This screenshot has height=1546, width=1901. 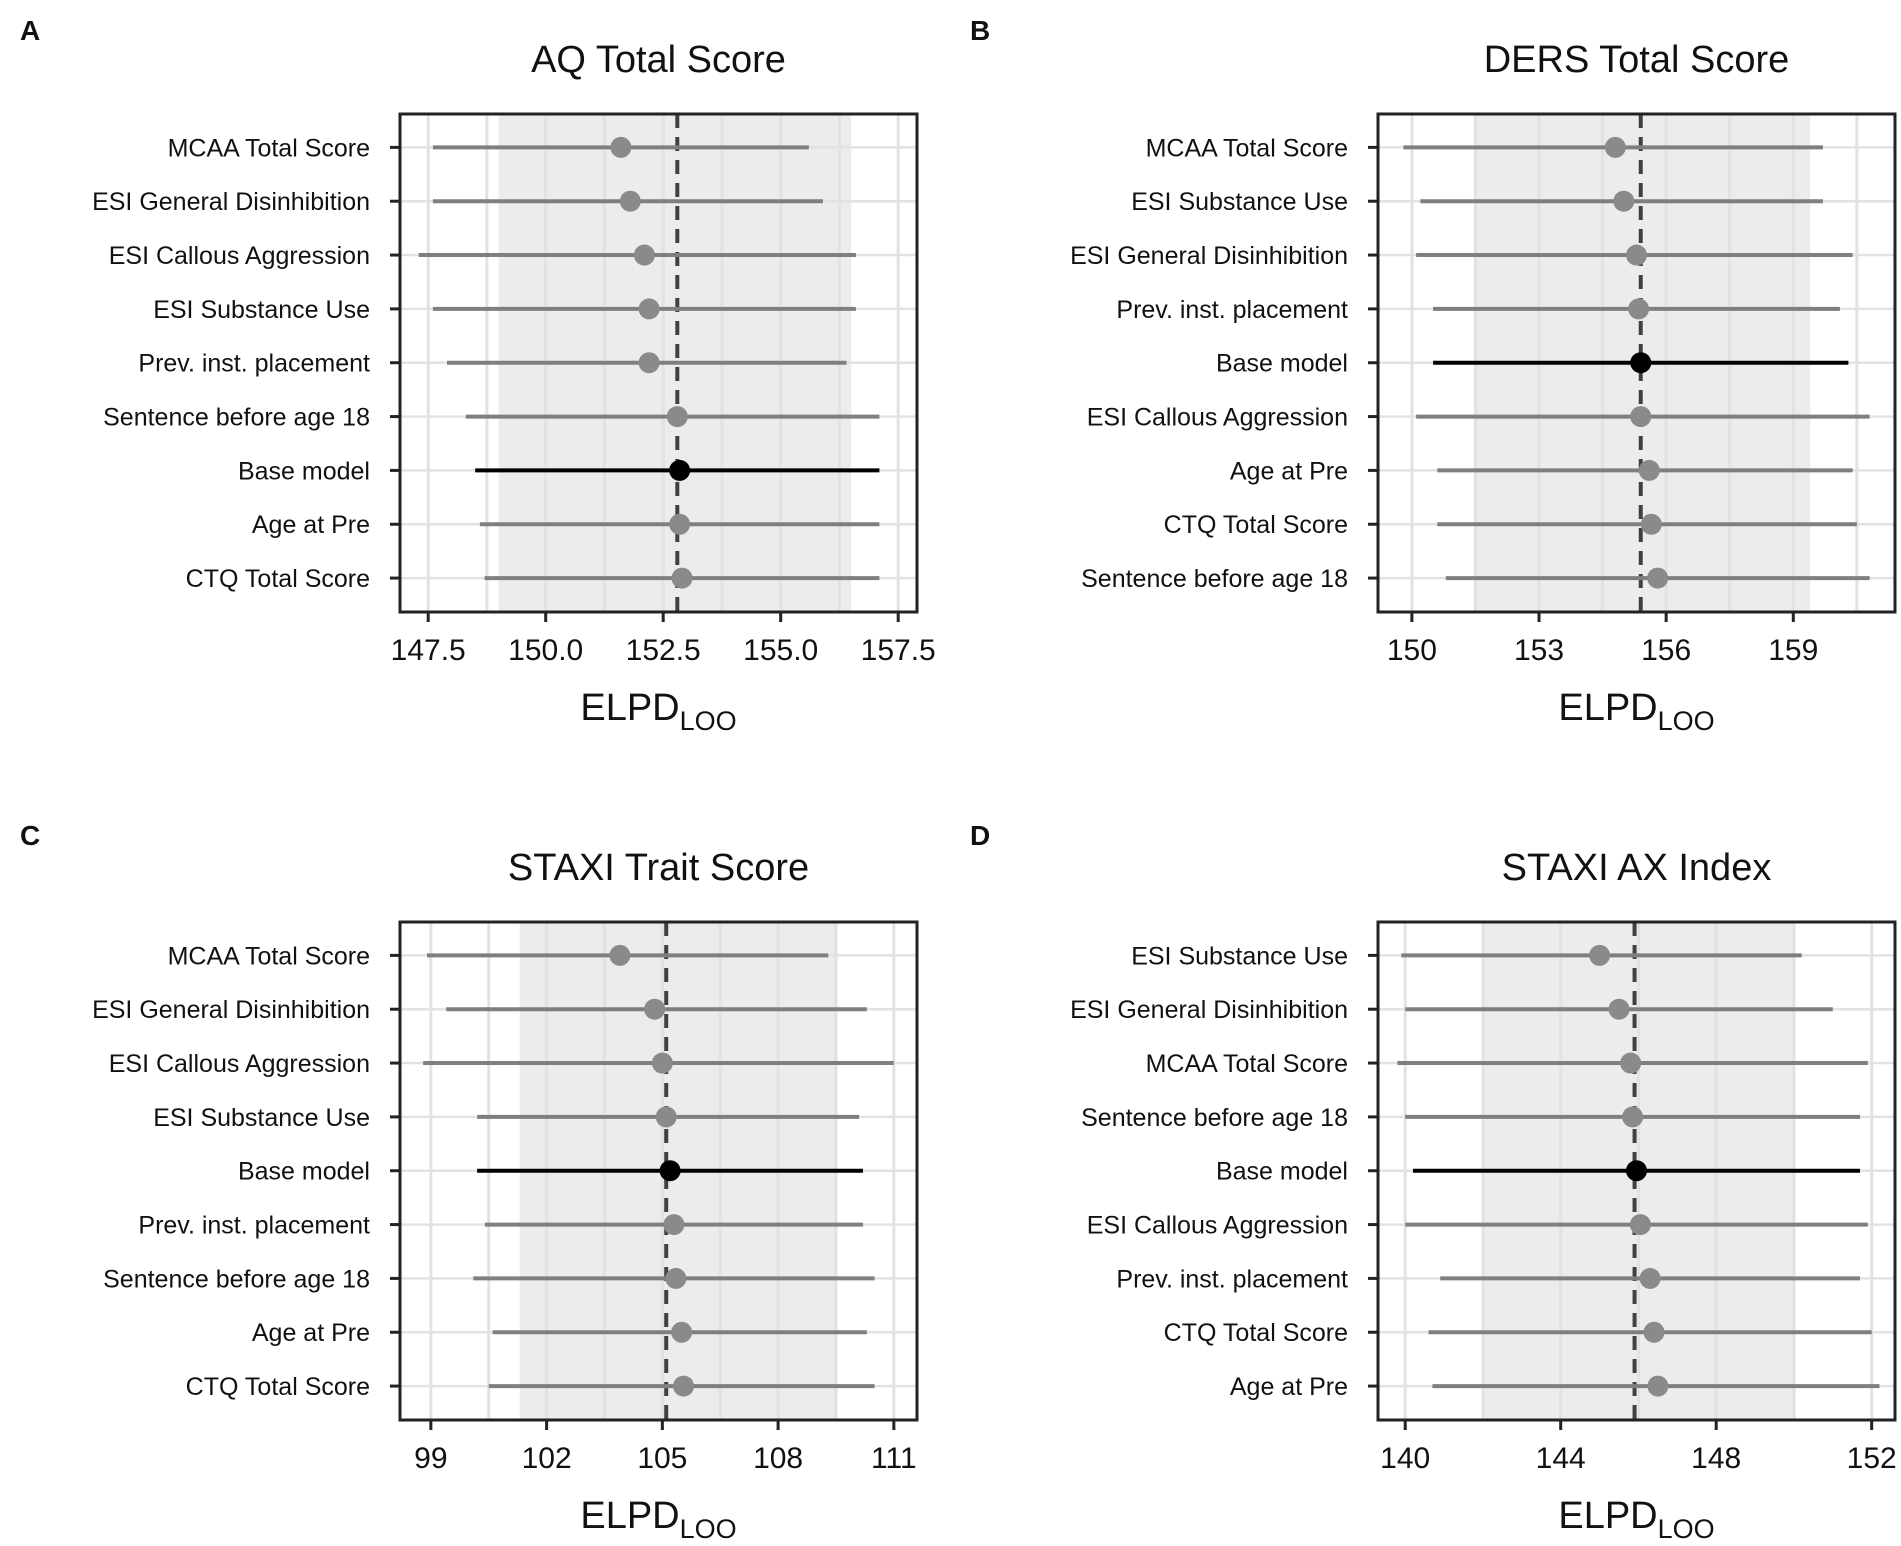 What do you see at coordinates (1793, 650) in the screenshot?
I see `x-tick-label: 159` at bounding box center [1793, 650].